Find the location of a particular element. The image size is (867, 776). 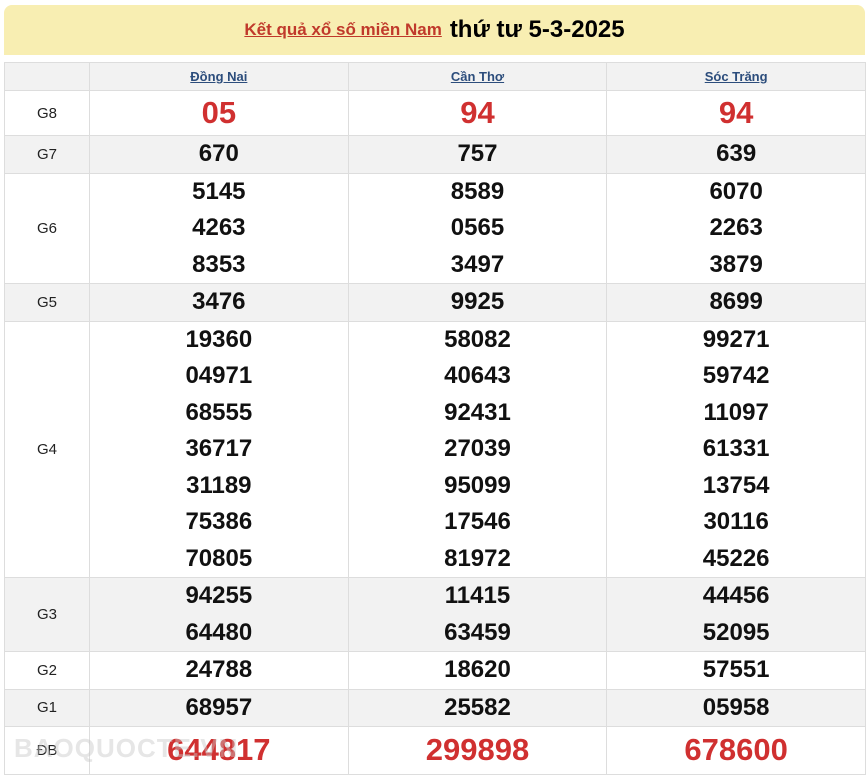

result-number: 4263 is located at coordinates (219, 227).